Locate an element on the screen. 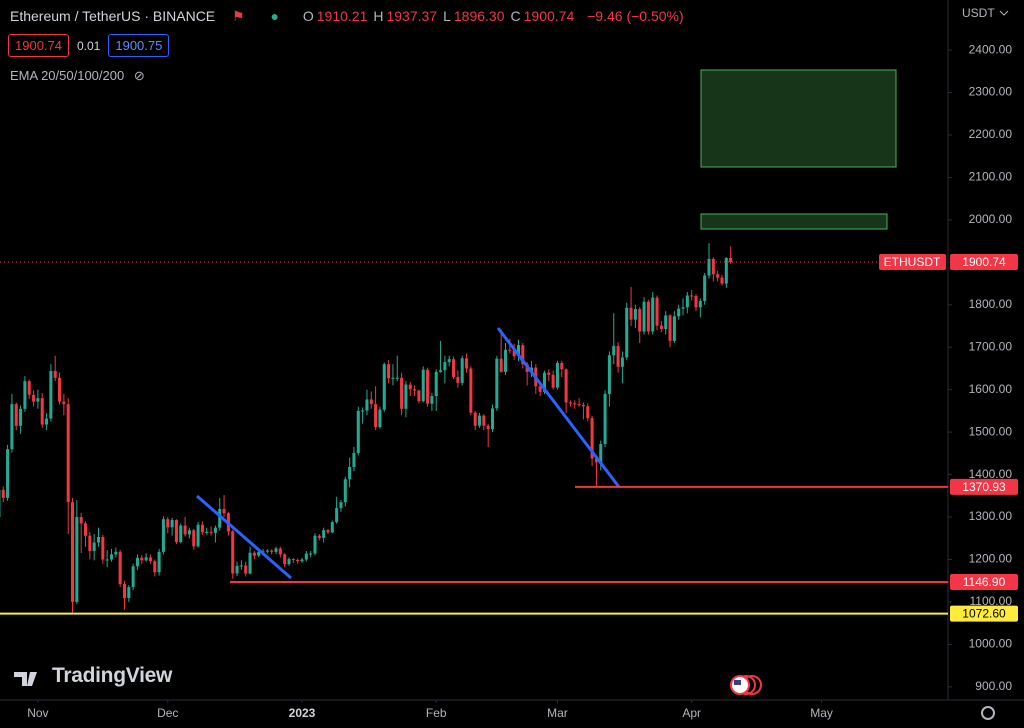  price-tag is located at coordinates (984, 262).